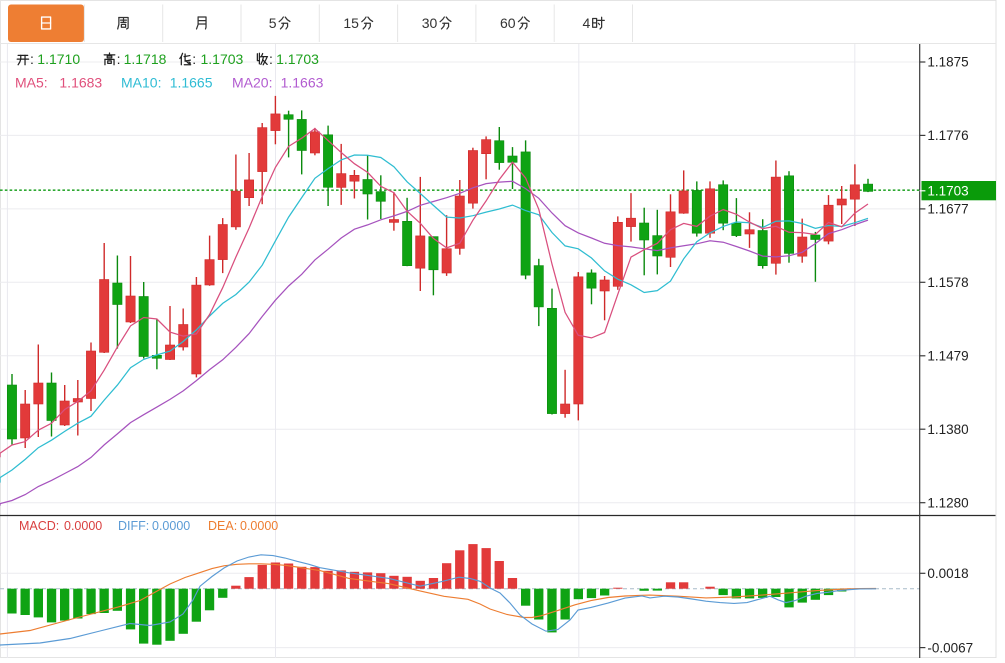 The width and height of the screenshot is (1005, 663). What do you see at coordinates (145, 59) in the screenshot?
I see `svg-text: 1.1718` at bounding box center [145, 59].